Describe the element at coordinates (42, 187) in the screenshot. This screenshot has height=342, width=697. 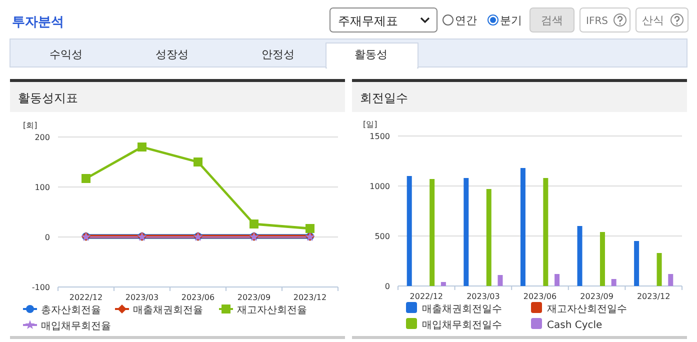
I see `y-tick-label: 100` at that location.